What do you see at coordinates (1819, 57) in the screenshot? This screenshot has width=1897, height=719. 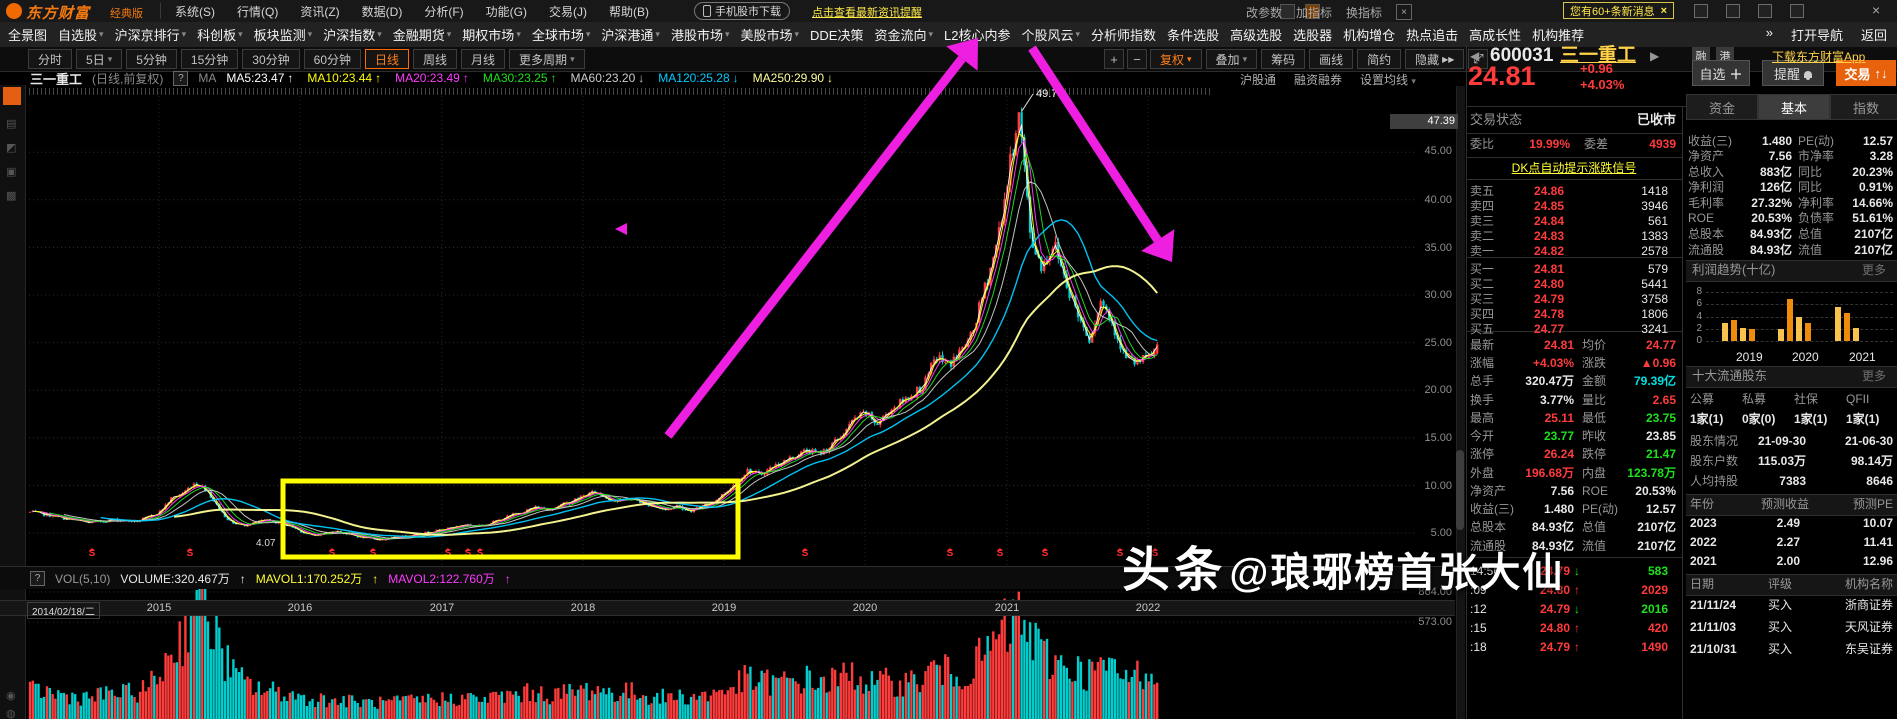 I see `app-download-link: 下载东方财富App` at bounding box center [1819, 57].